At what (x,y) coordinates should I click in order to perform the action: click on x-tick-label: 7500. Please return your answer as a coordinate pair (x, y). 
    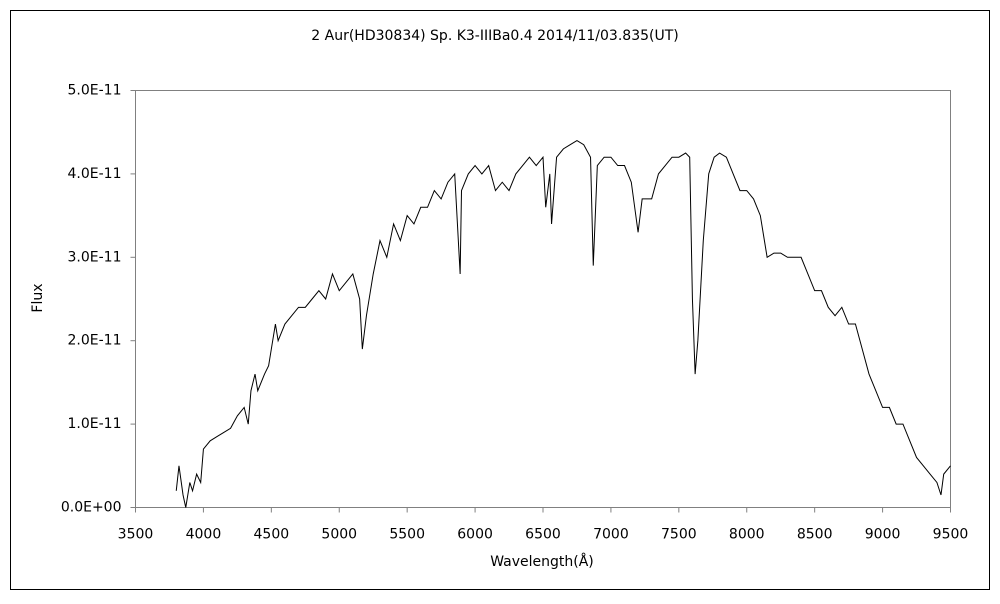
    Looking at the image, I should click on (679, 535).